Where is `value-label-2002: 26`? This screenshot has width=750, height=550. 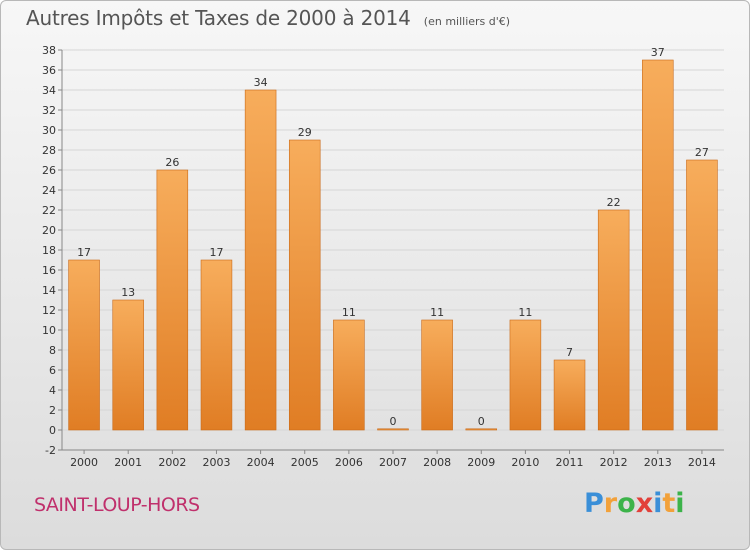 value-label-2002: 26 is located at coordinates (172, 162).